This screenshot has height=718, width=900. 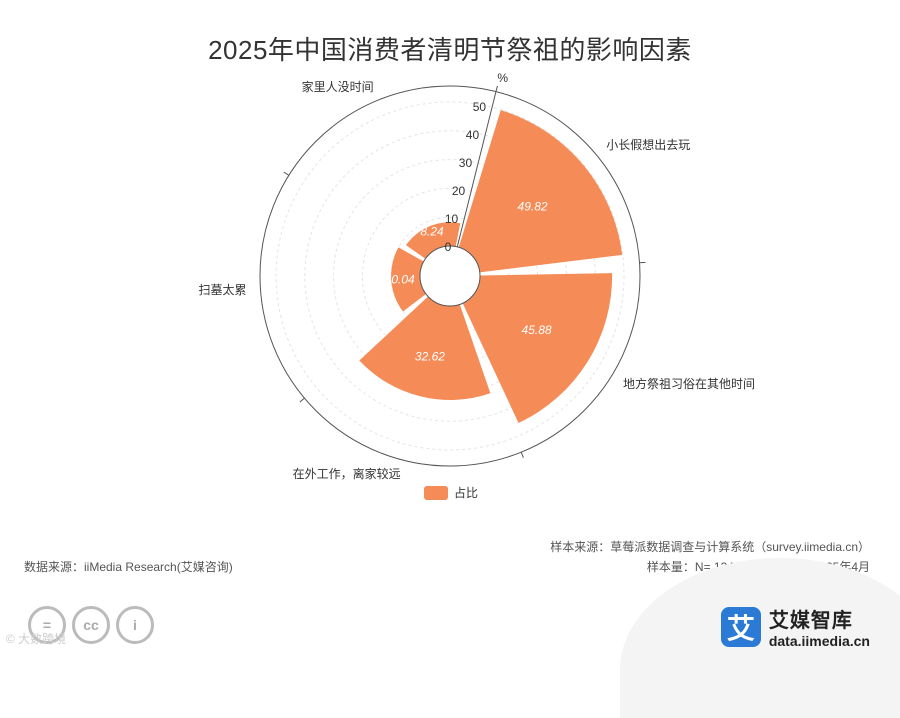 I want to click on watermark: © 大数跨境, so click(x=36, y=638).